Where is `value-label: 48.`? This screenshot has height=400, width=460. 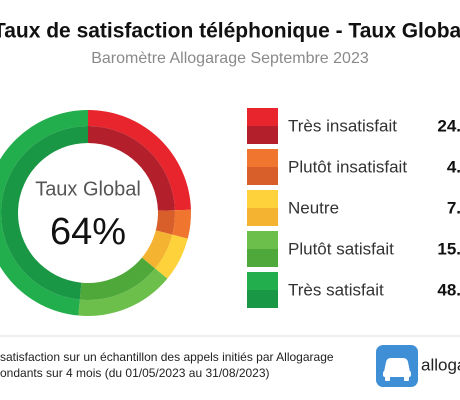 value-label: 48. is located at coordinates (448, 289).